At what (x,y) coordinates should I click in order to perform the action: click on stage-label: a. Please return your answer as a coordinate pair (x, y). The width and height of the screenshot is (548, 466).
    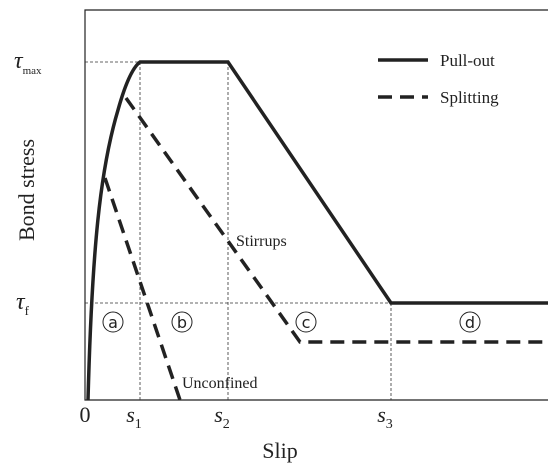
    Looking at the image, I should click on (113, 322).